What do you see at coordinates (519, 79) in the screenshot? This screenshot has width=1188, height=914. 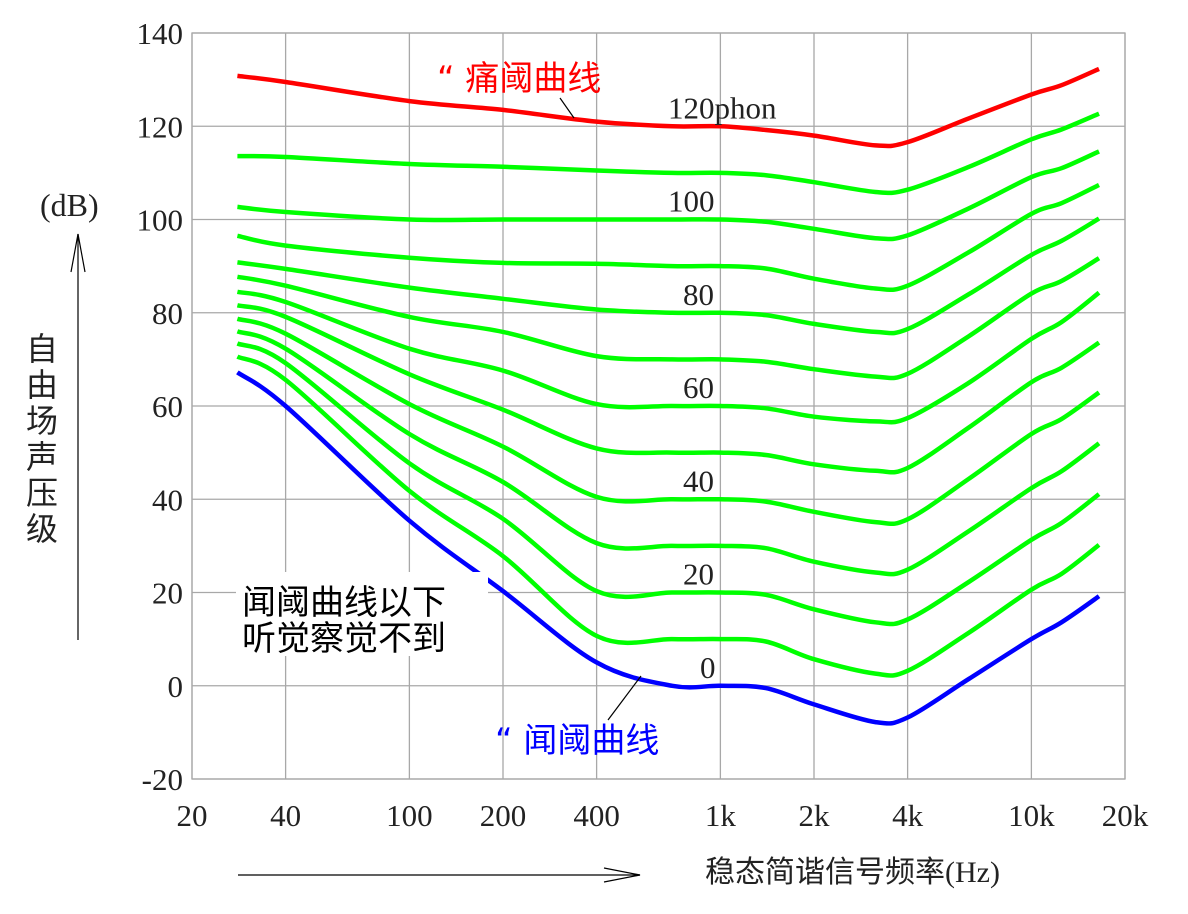 I see `pain-threshold-label: “ 痛阈曲线` at bounding box center [519, 79].